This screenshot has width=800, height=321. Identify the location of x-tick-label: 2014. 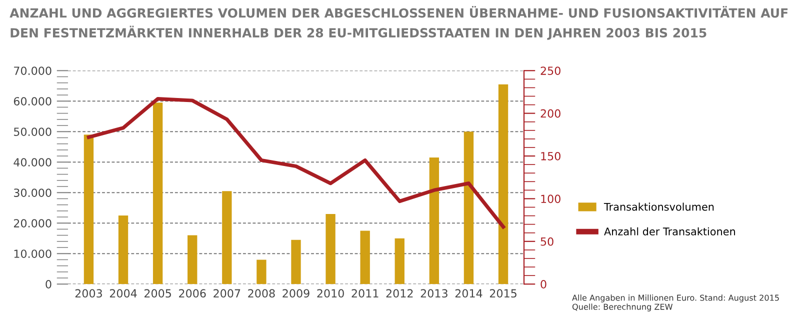
(468, 293).